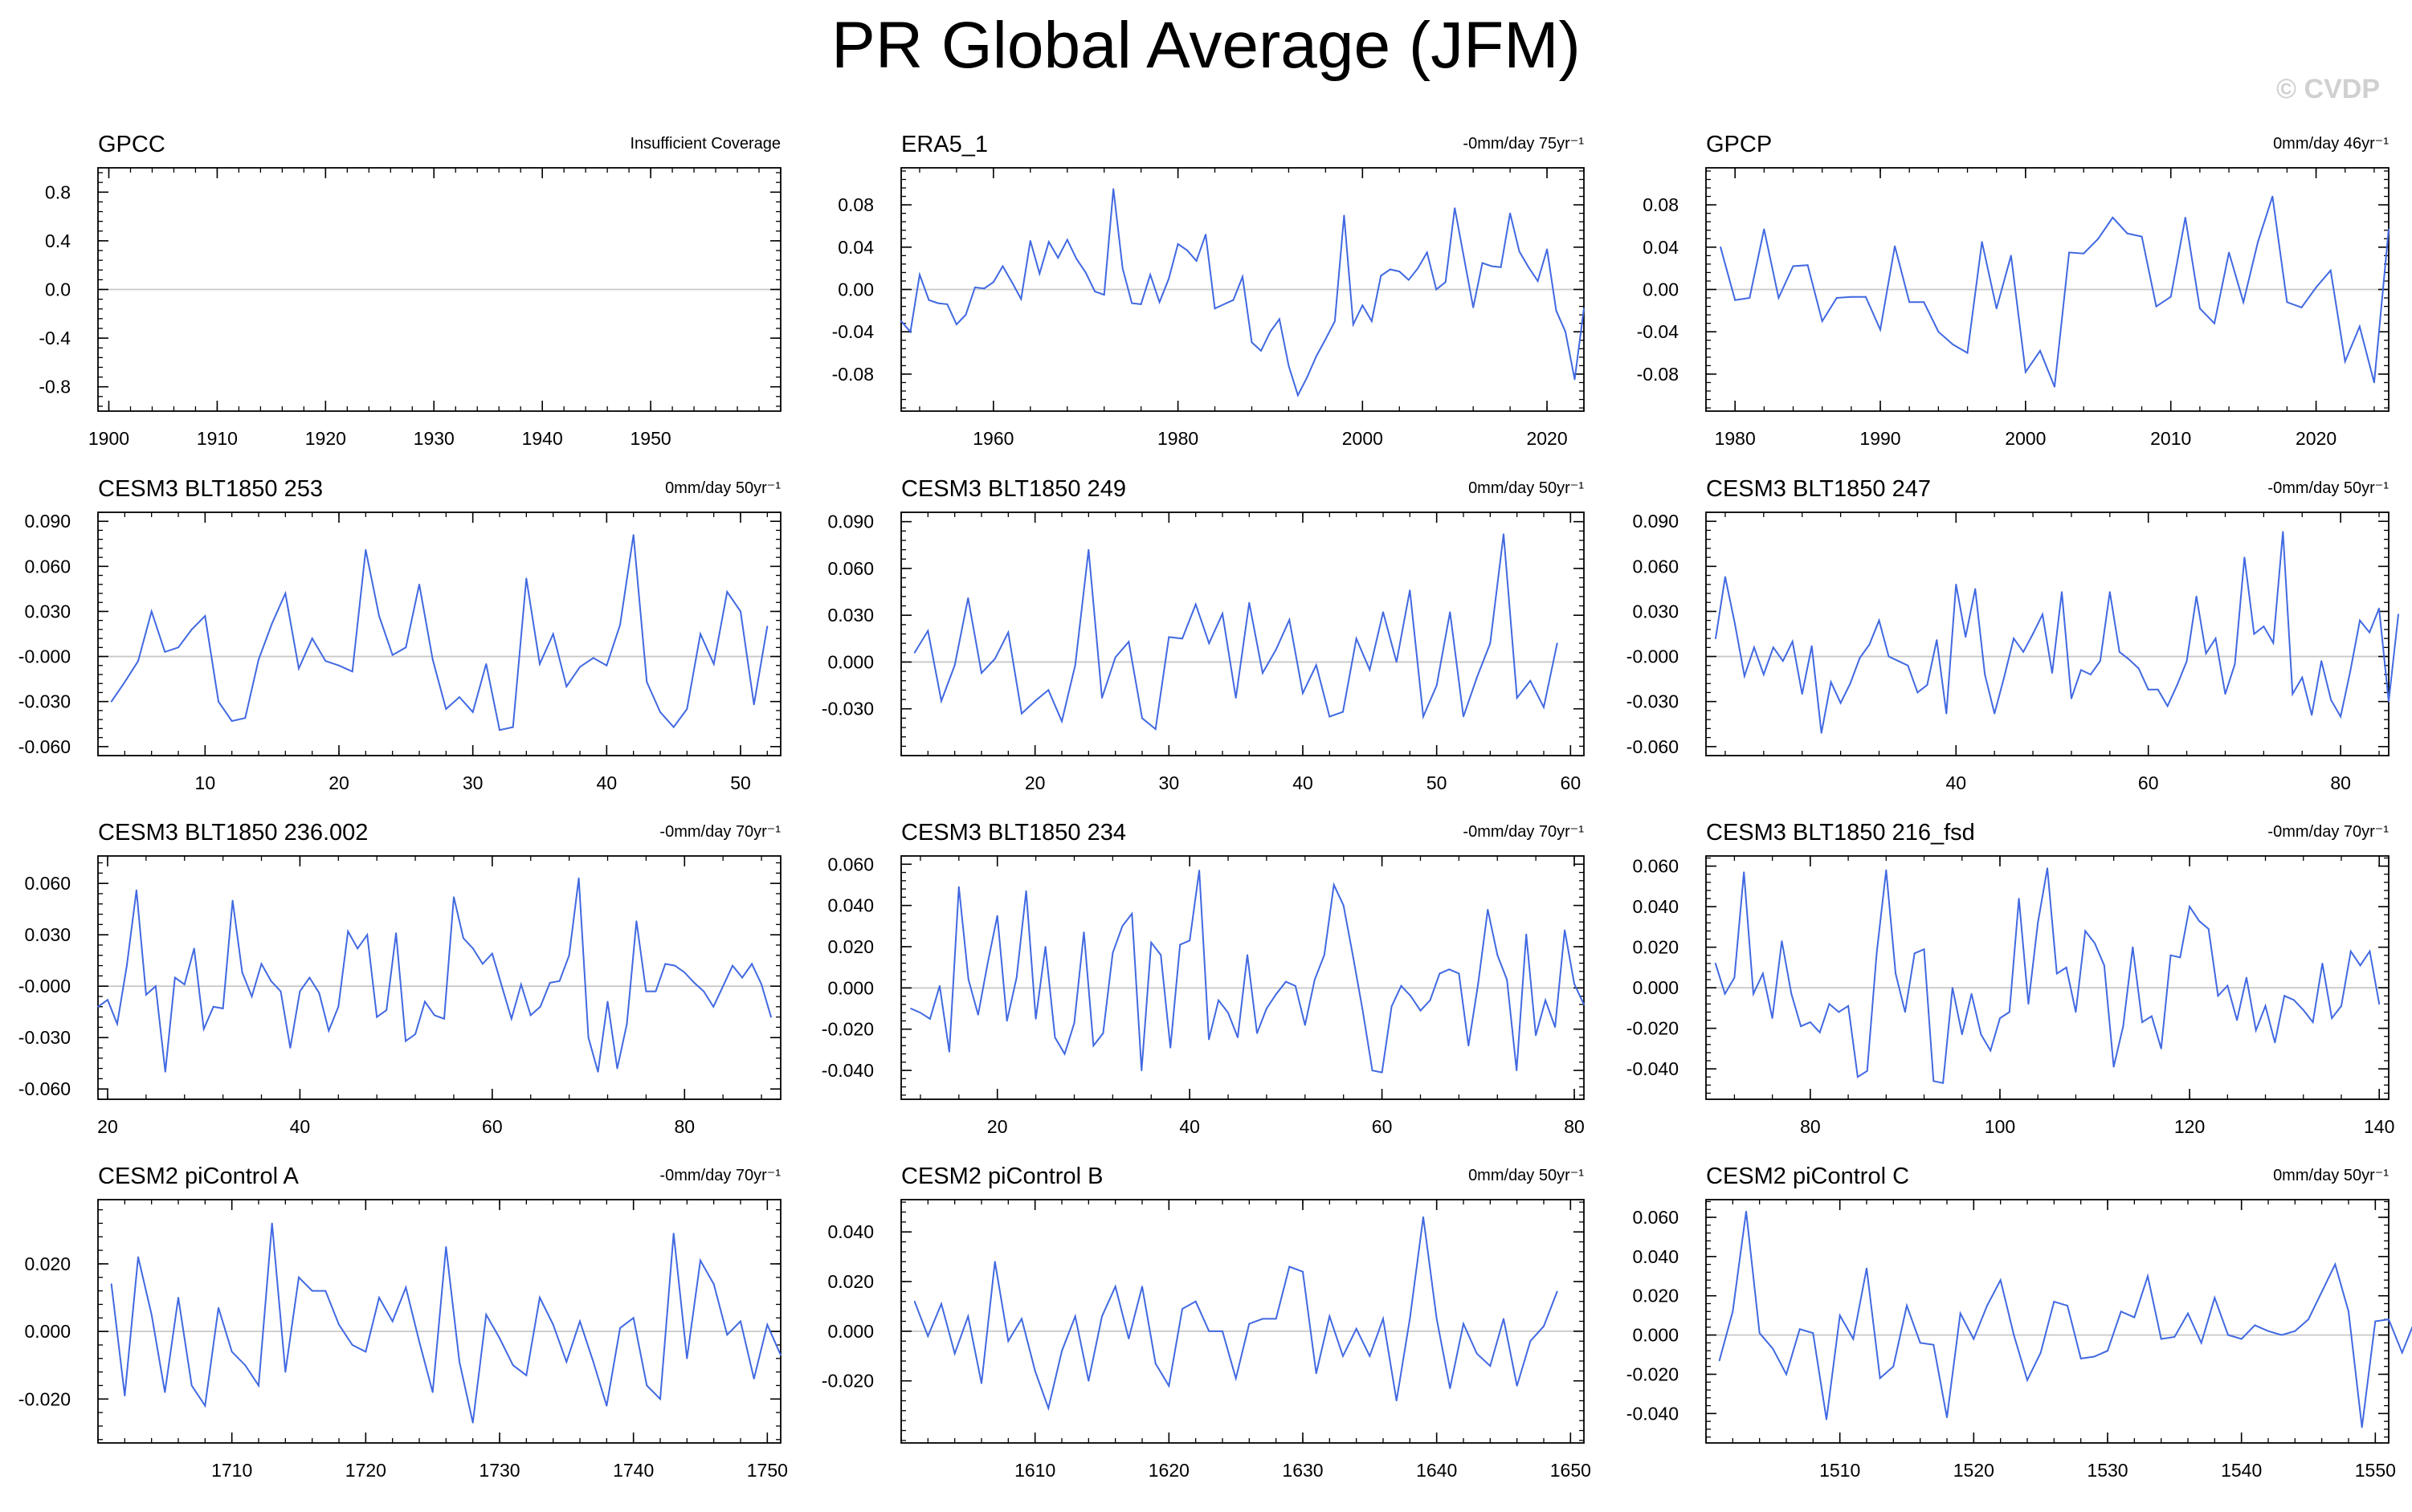 The image size is (2412, 1512). What do you see at coordinates (1655, 907) in the screenshot?
I see `y-tick-label: 0.040` at bounding box center [1655, 907].